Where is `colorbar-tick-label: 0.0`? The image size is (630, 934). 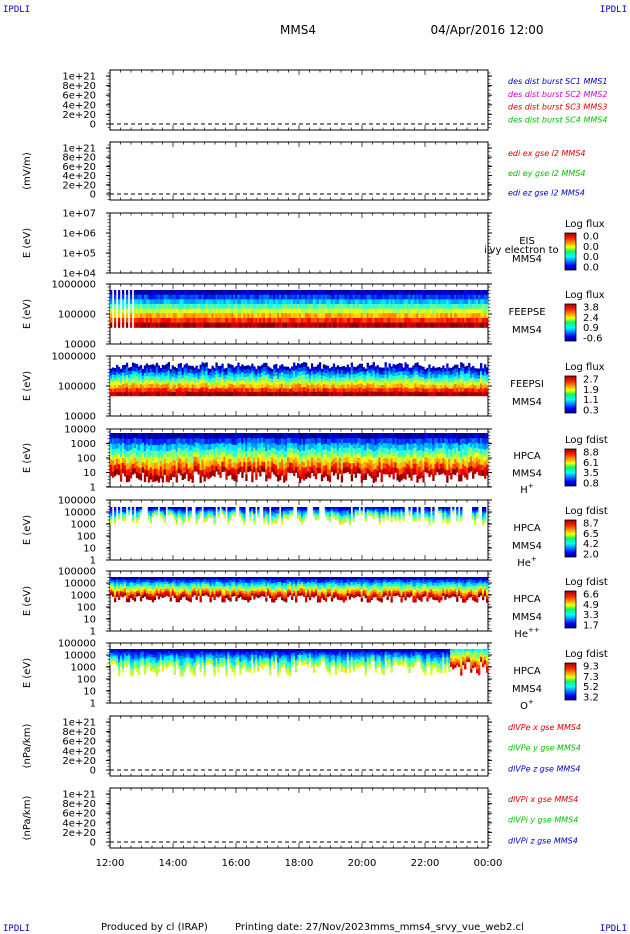
colorbar-tick-label: 0.0 is located at coordinates (591, 257).